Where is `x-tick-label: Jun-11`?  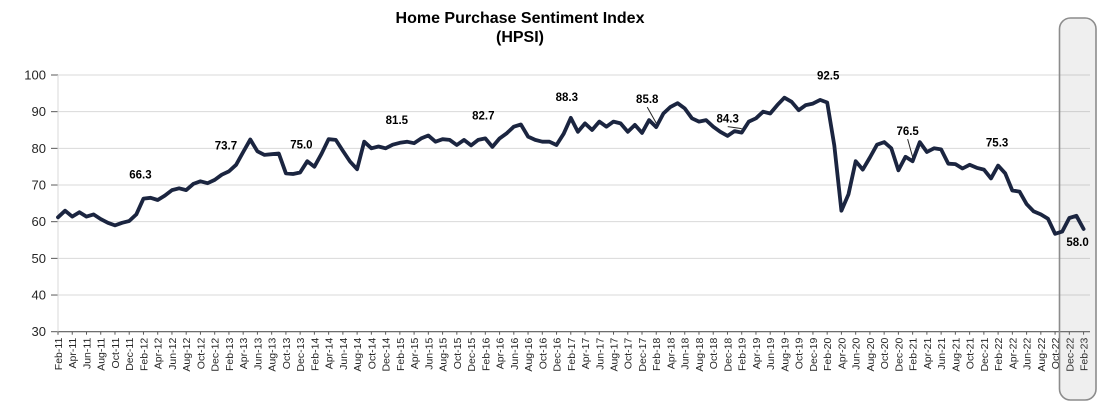
x-tick-label: Jun-11 is located at coordinates (87, 353).